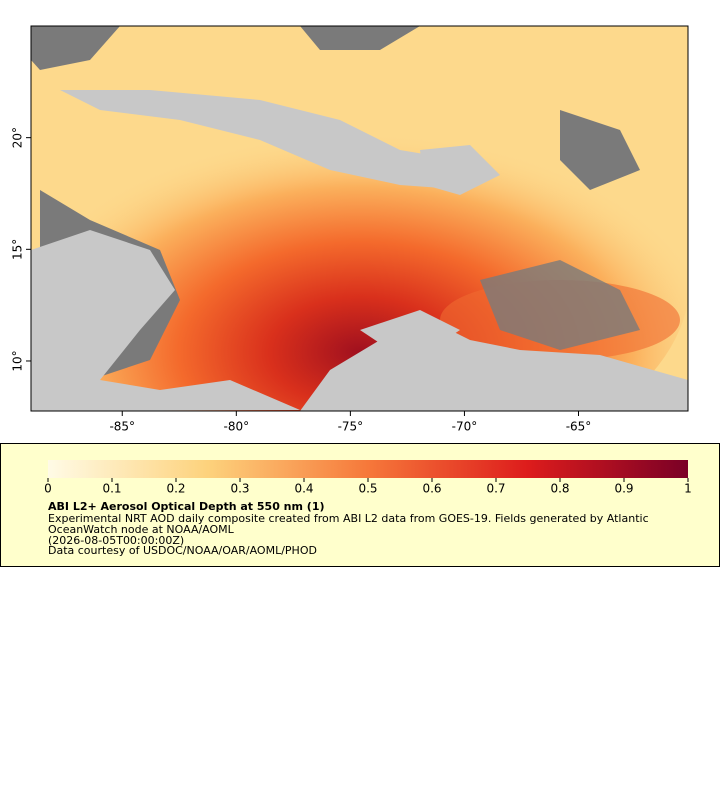 The width and height of the screenshot is (720, 804). Describe the element at coordinates (175, 489) in the screenshot. I see `colorbar-tick-label: 0.2` at that location.